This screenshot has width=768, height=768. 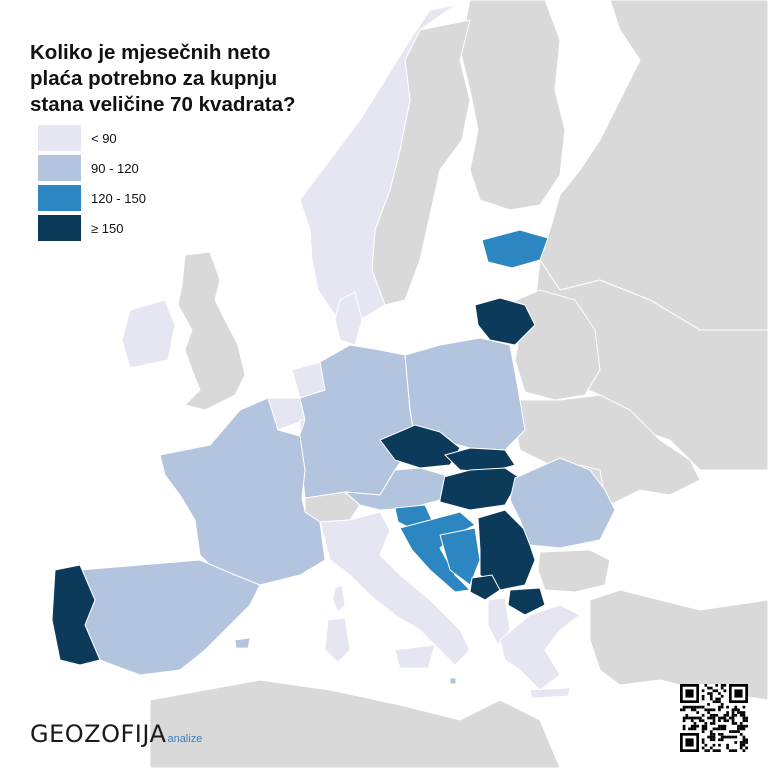 I want to click on country-greece, so click(x=540, y=647).